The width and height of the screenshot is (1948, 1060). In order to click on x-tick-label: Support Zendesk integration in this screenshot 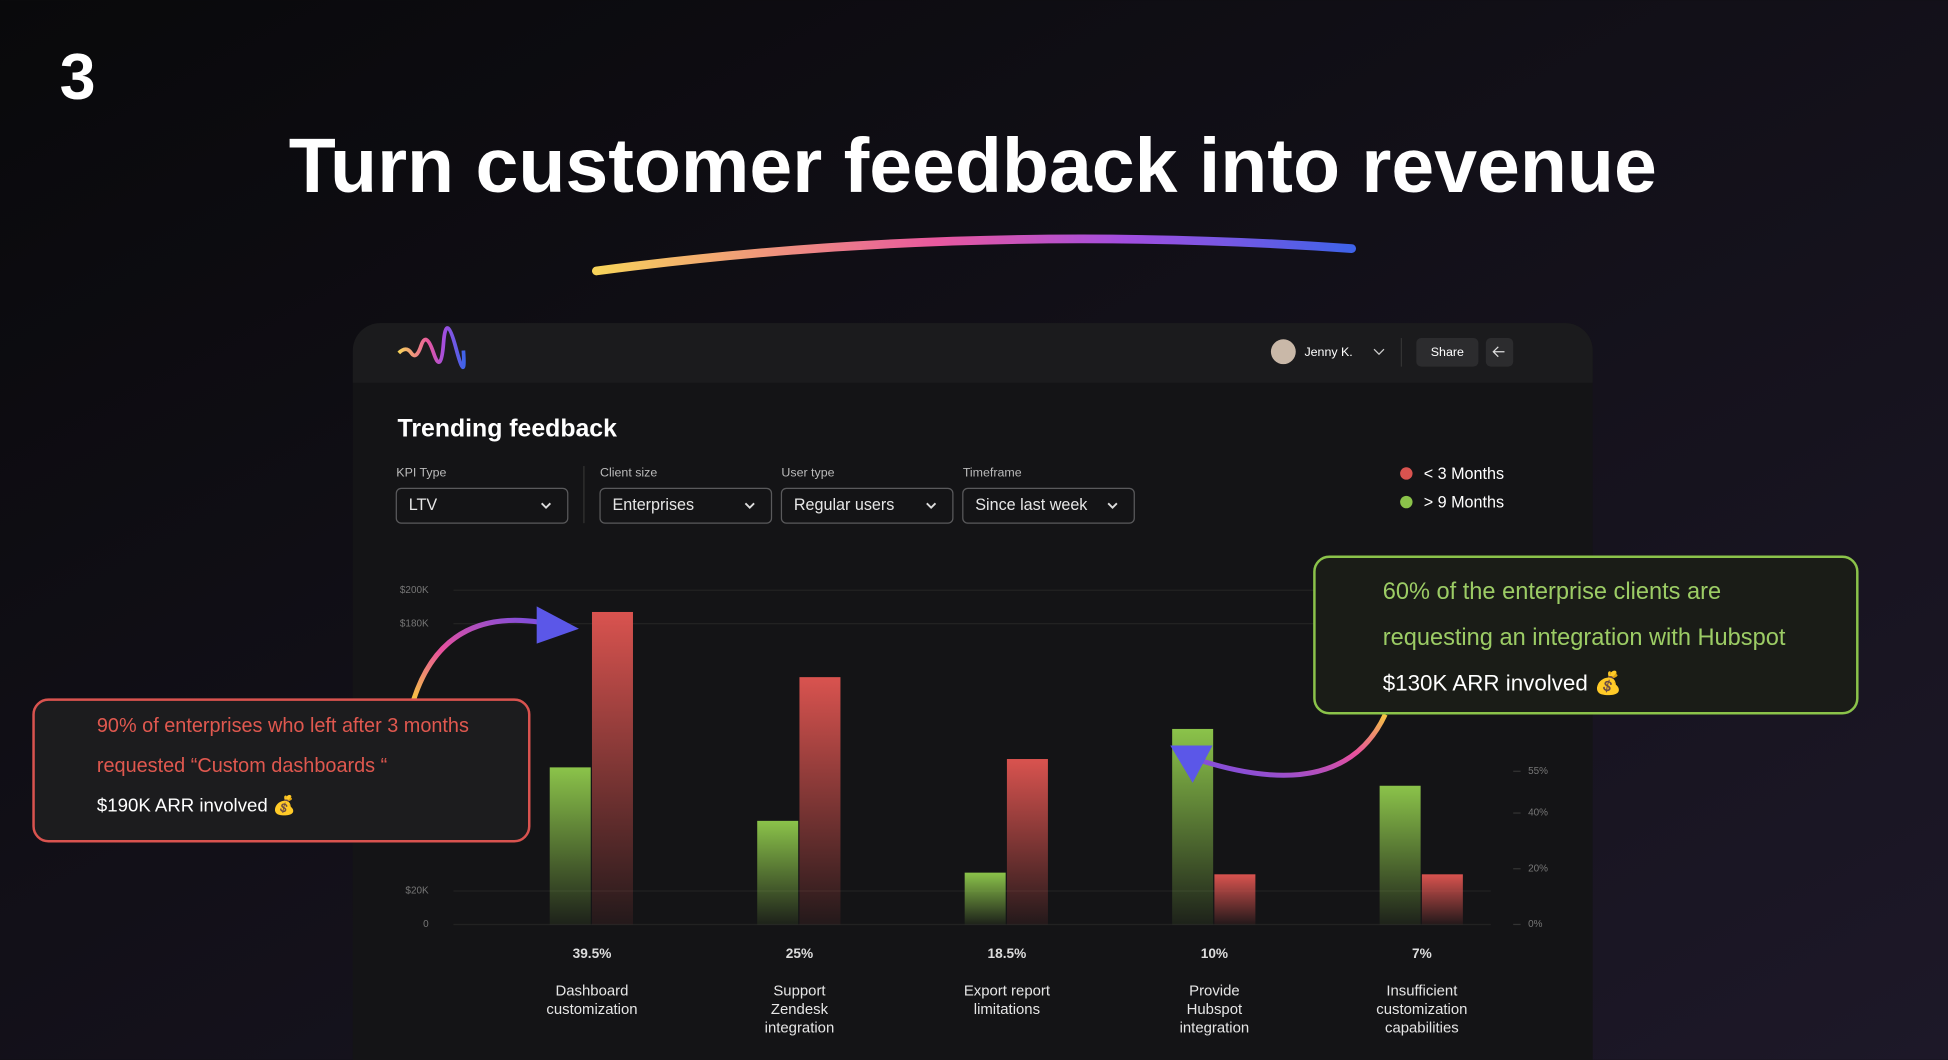, I will do `click(799, 1009)`.